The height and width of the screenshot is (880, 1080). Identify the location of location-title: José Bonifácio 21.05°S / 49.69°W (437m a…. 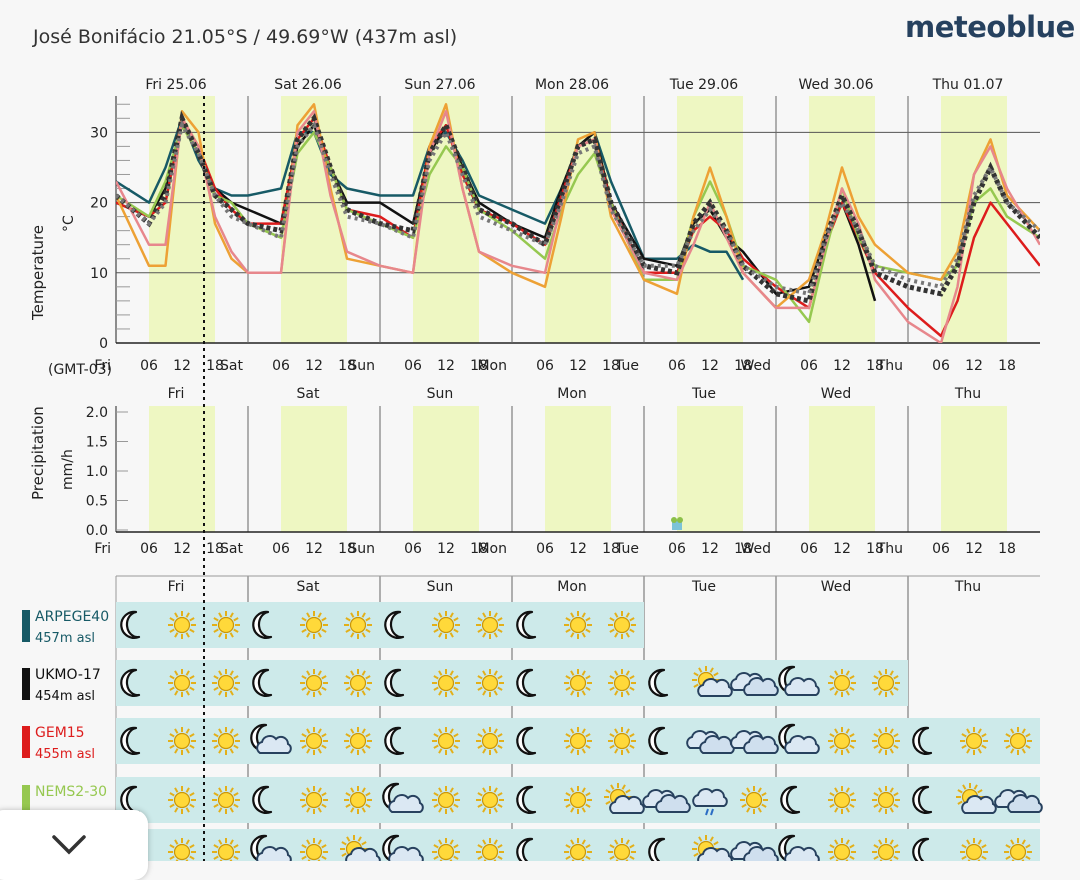
(245, 37).